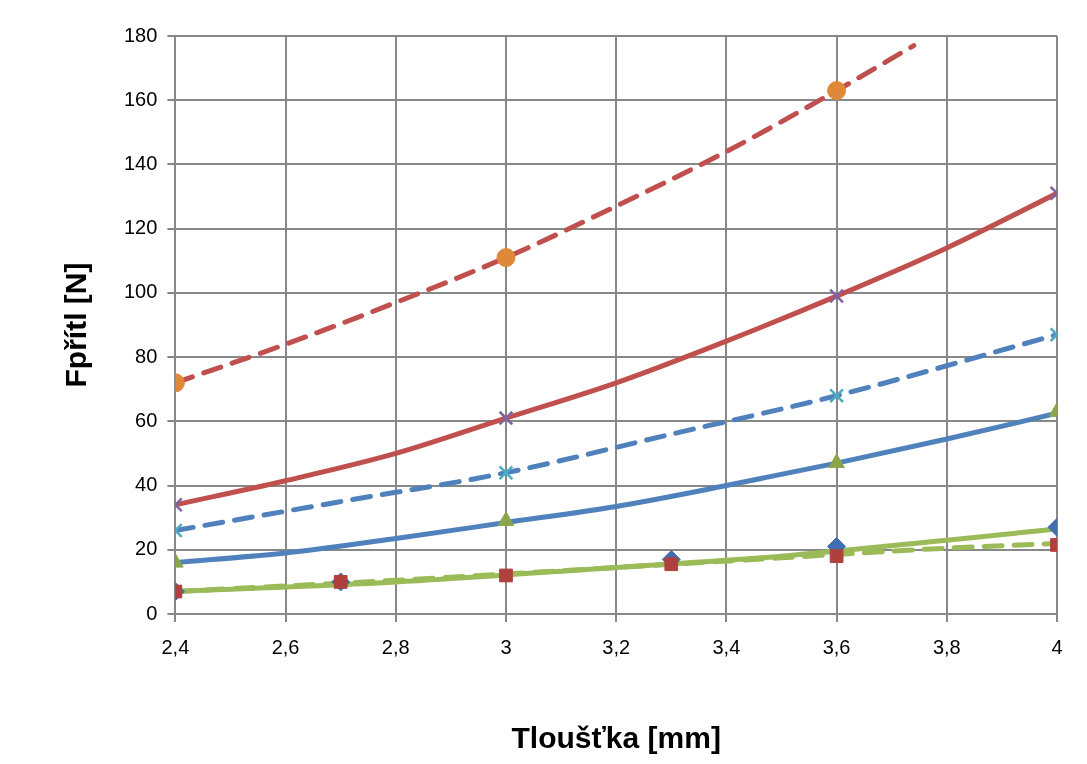 Image resolution: width=1087 pixels, height=764 pixels. I want to click on y-tick-label: 60, so click(146, 419).